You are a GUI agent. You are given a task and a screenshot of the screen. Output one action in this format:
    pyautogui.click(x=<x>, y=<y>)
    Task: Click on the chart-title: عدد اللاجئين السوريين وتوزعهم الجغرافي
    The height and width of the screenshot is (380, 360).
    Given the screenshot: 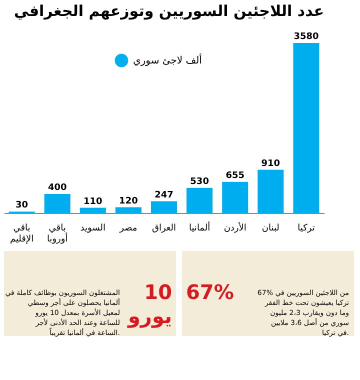 What is the action you would take?
    pyautogui.click(x=169, y=11)
    